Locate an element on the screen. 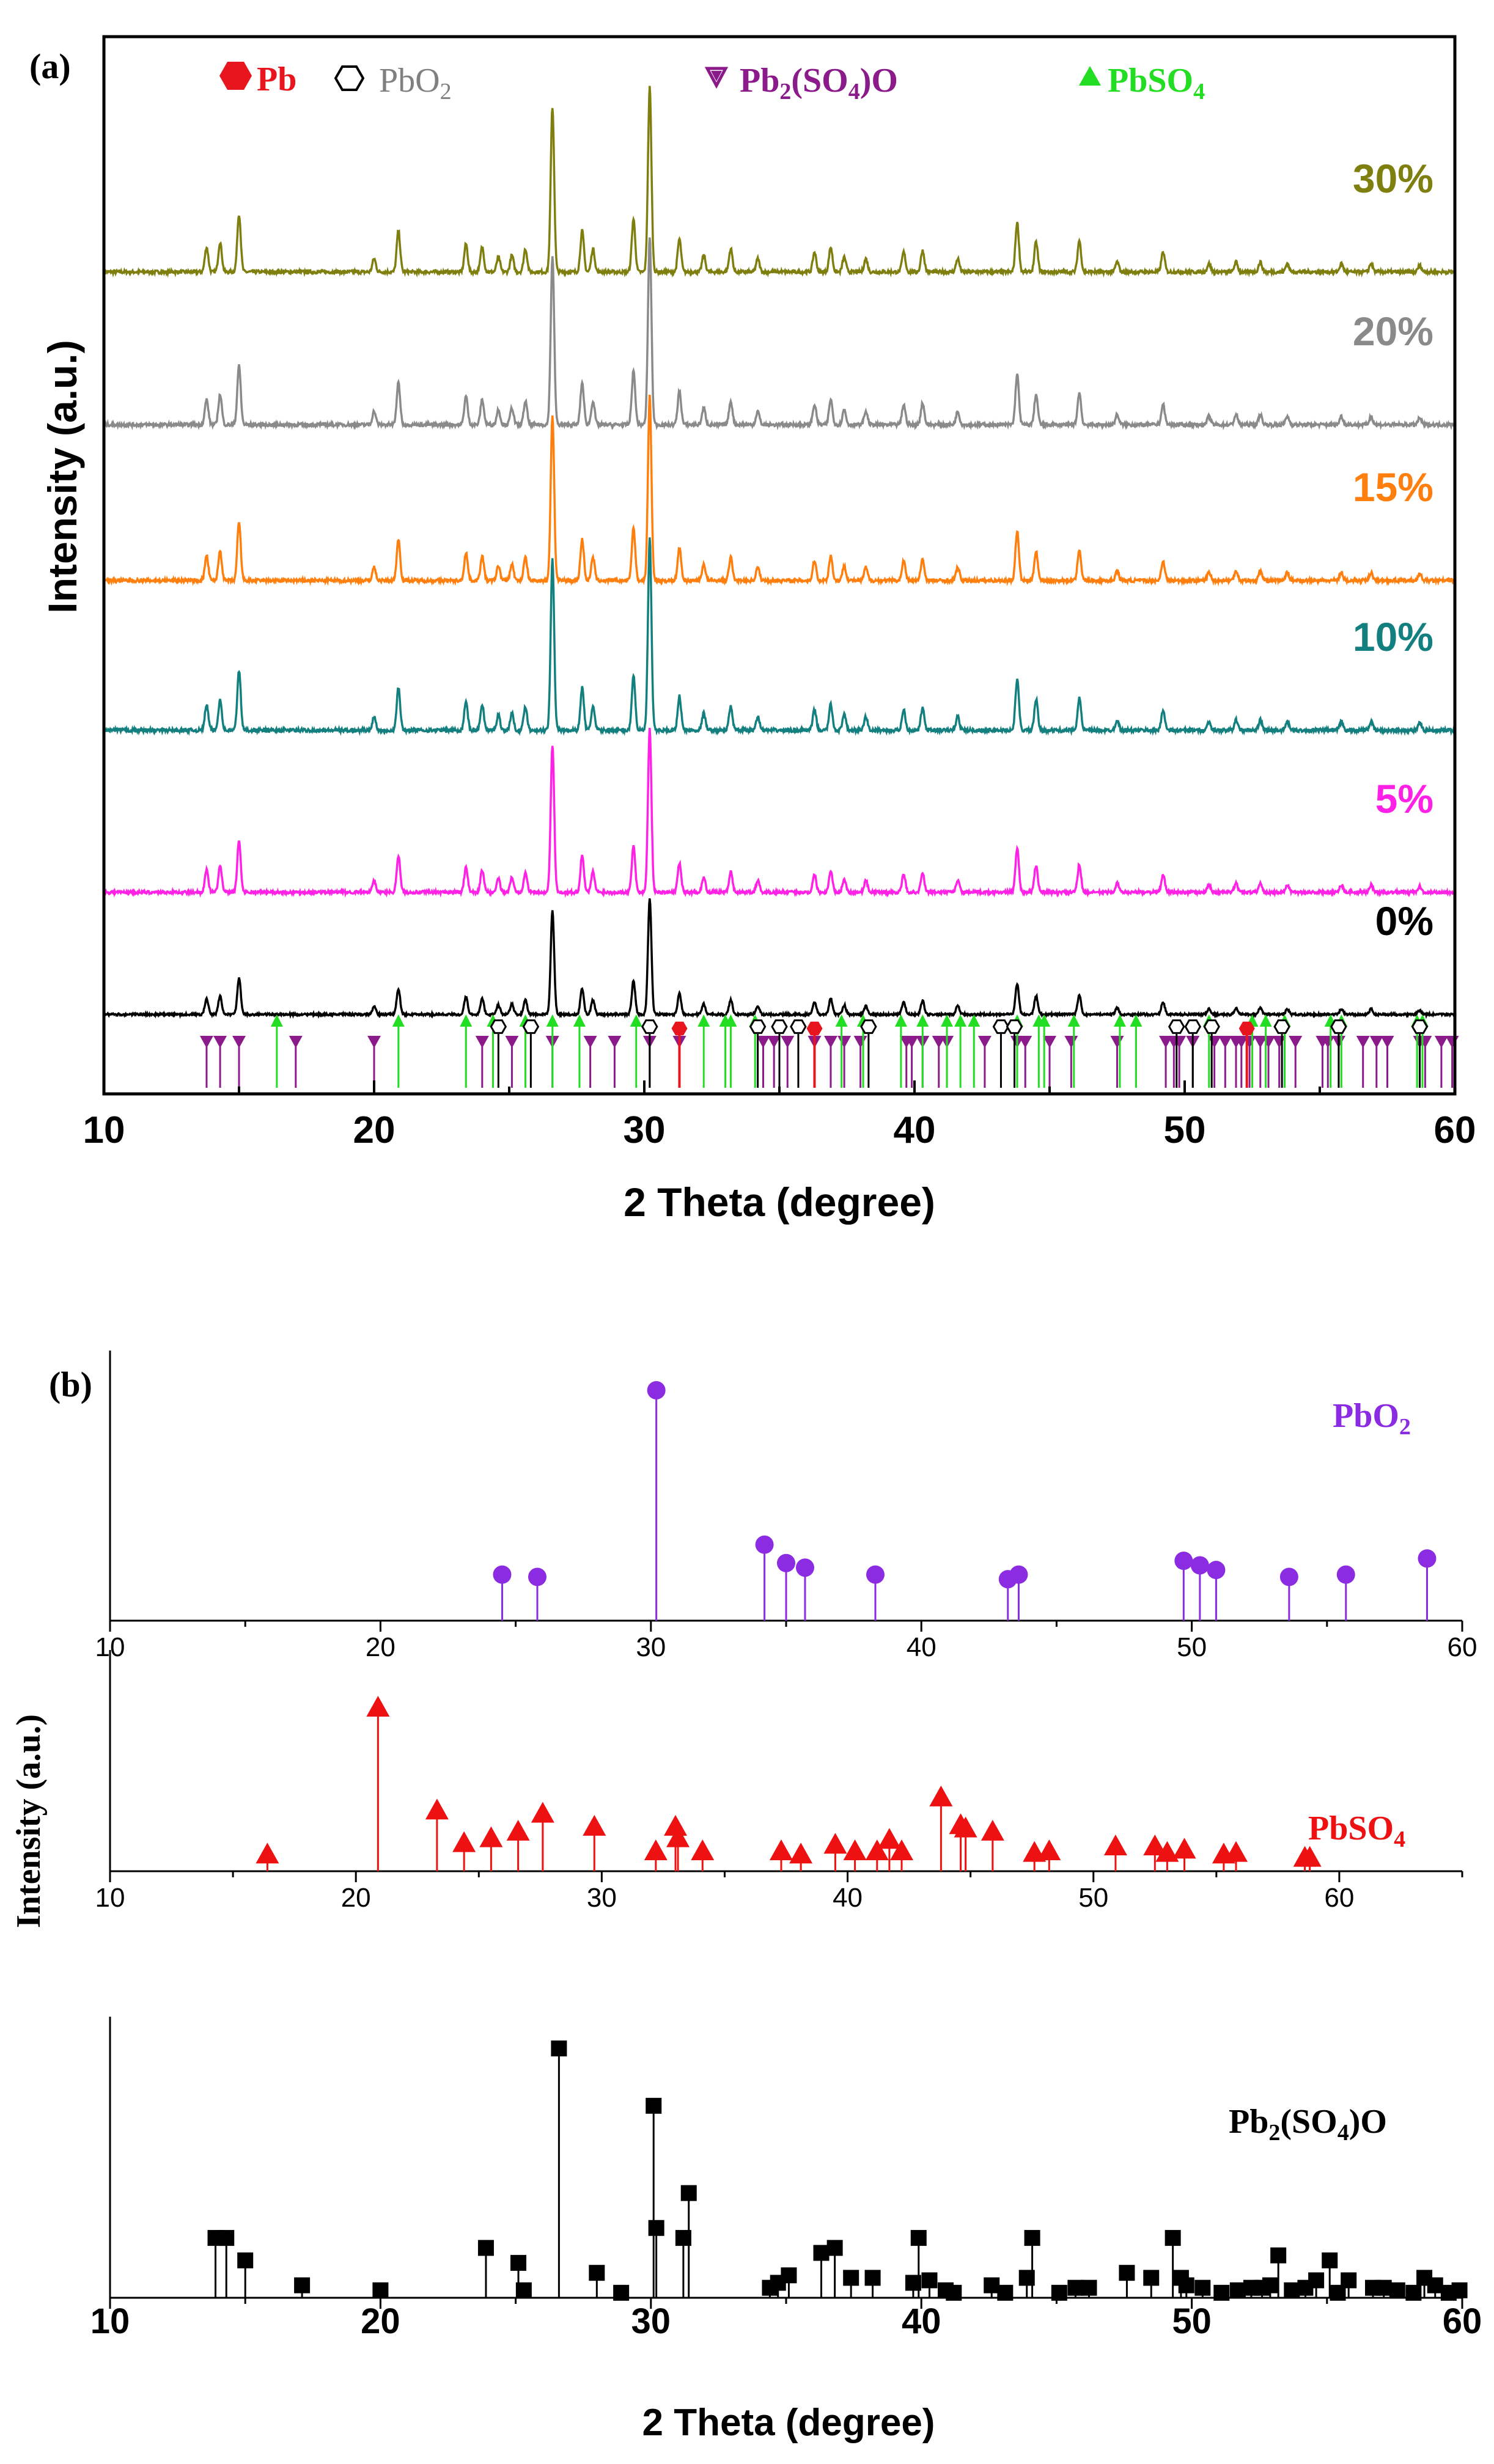  panel-b-x-axis-label: 2 Theta (degree) is located at coordinates (788, 2423).